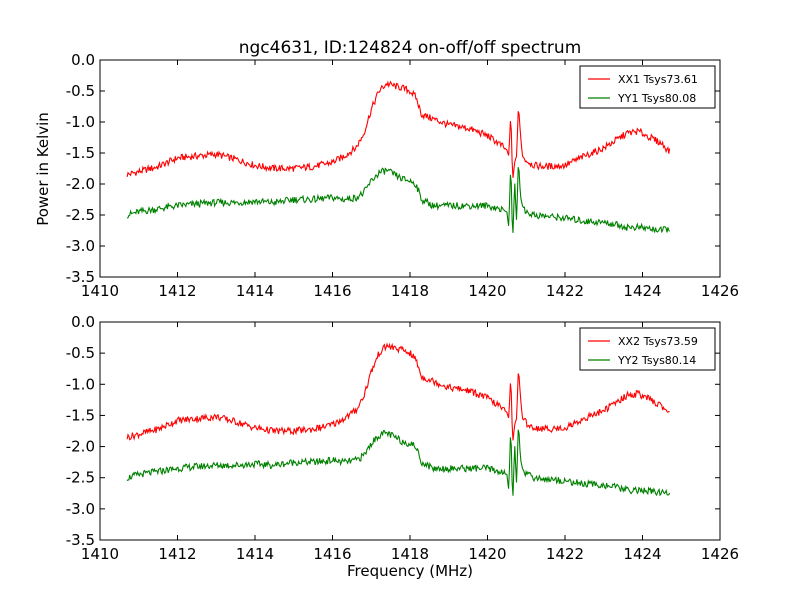 The width and height of the screenshot is (800, 600). I want to click on x-axis-label: Frequency (MHz), so click(410, 571).